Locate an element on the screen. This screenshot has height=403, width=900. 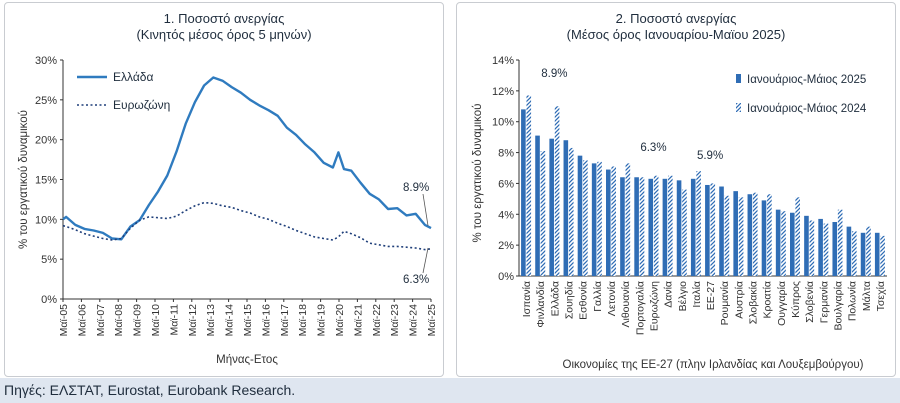
x-tick-label: Ουγγαρία is located at coordinates (782, 303).